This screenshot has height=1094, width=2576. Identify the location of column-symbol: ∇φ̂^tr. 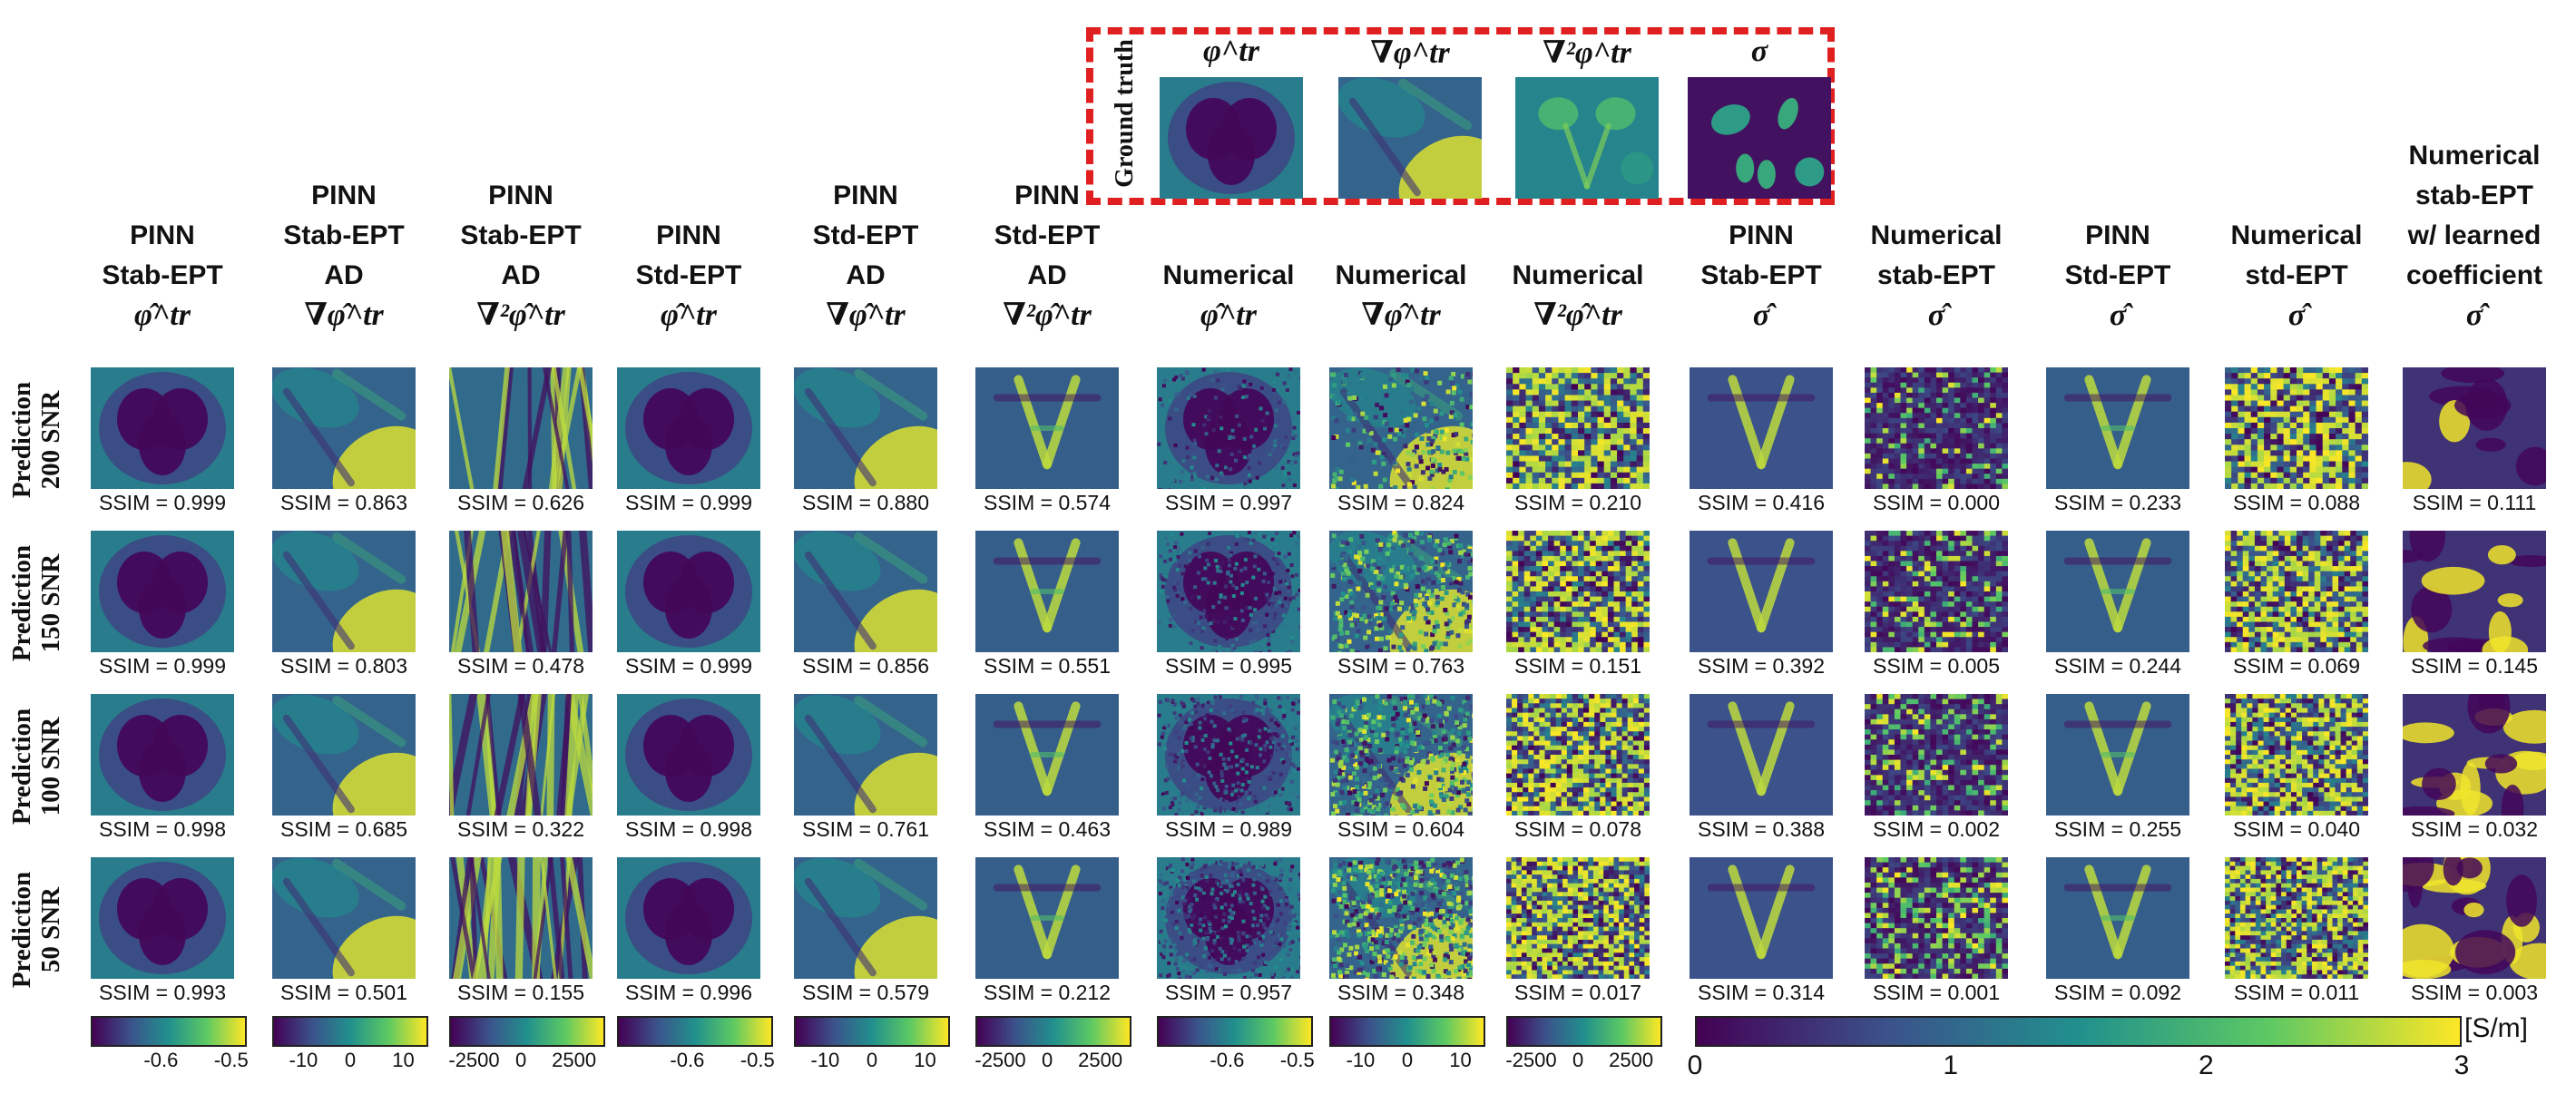
(344, 315).